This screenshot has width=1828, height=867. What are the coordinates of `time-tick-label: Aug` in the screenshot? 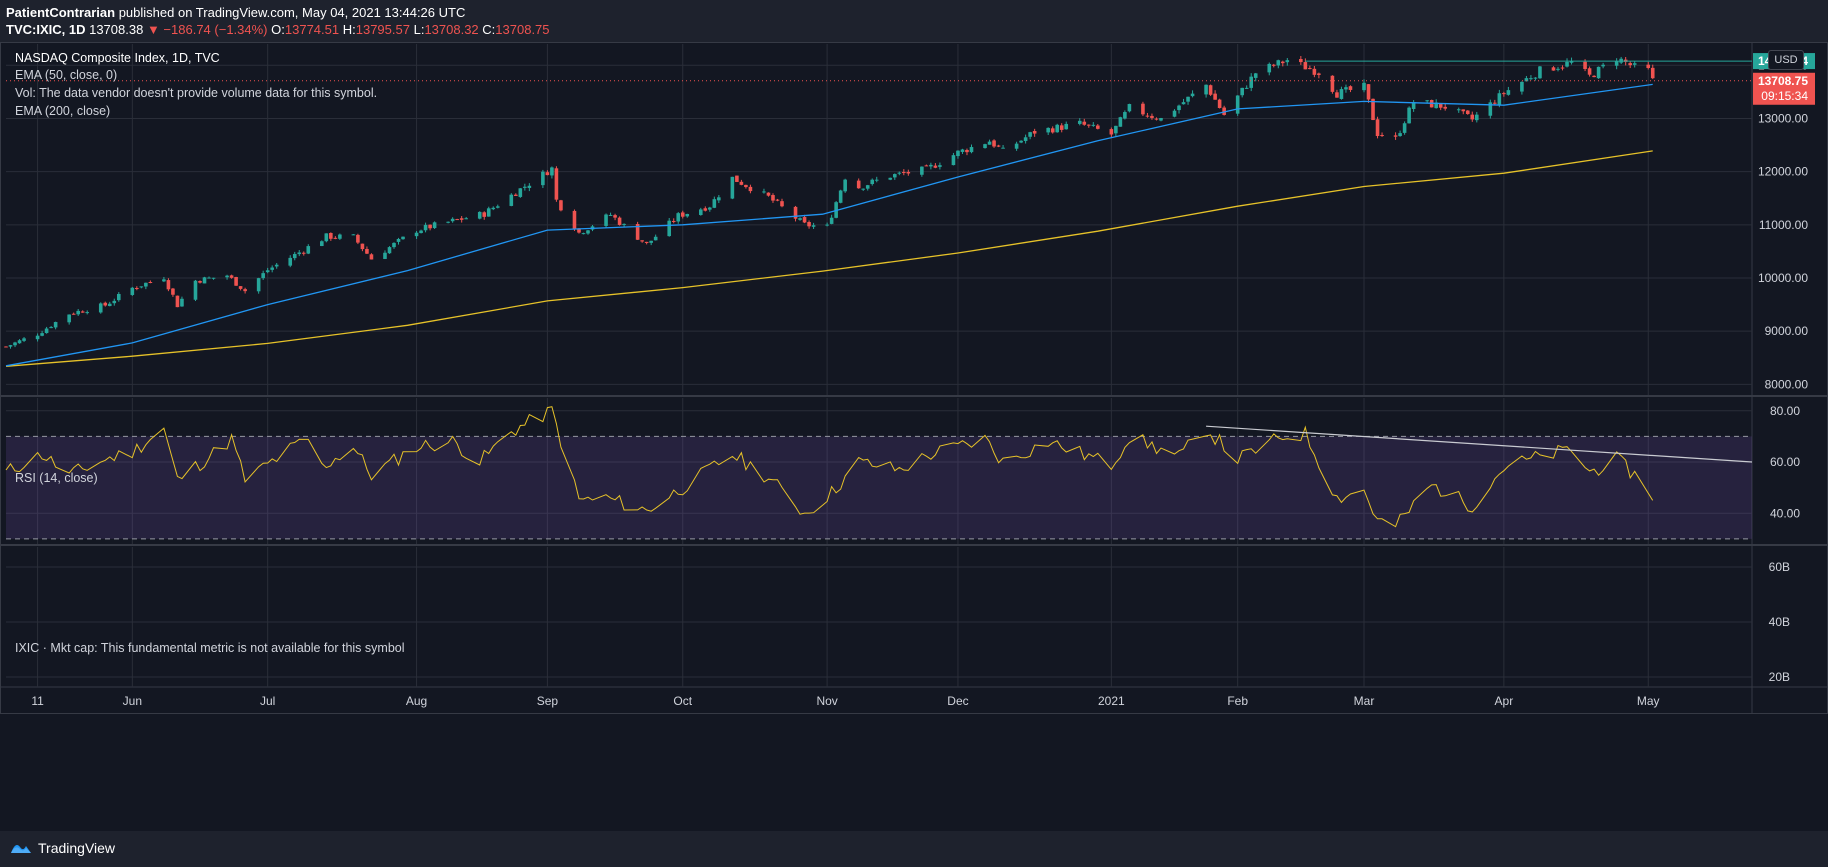 It's located at (416, 701).